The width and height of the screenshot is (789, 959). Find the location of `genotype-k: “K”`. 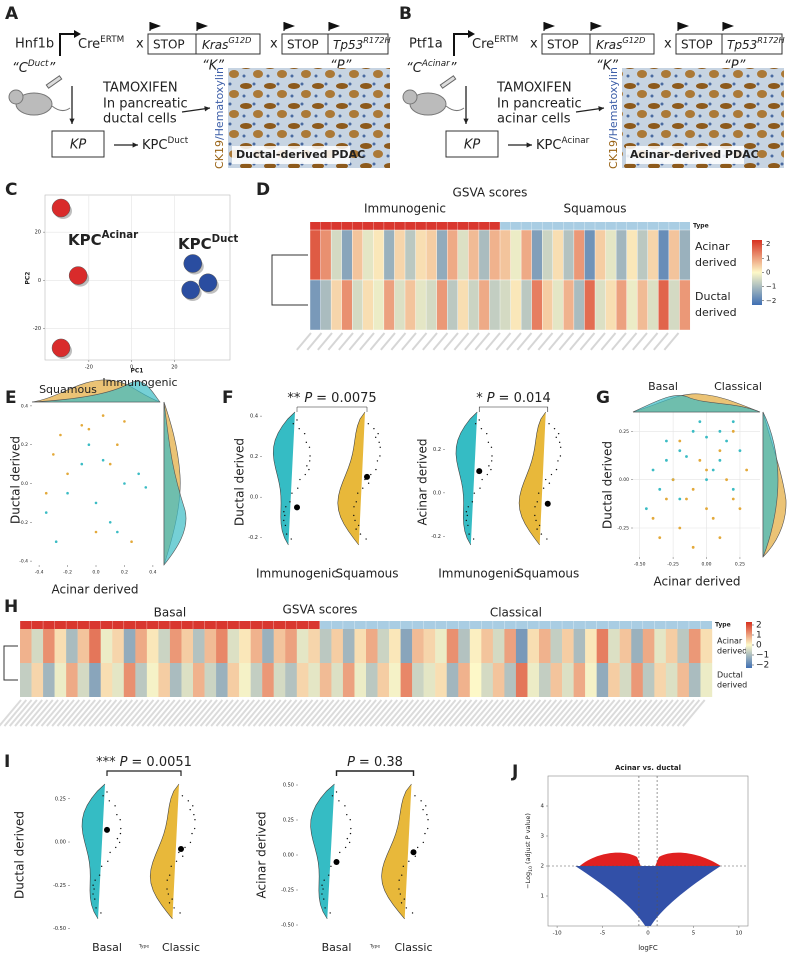

genotype-k: “K” is located at coordinates (607, 66).